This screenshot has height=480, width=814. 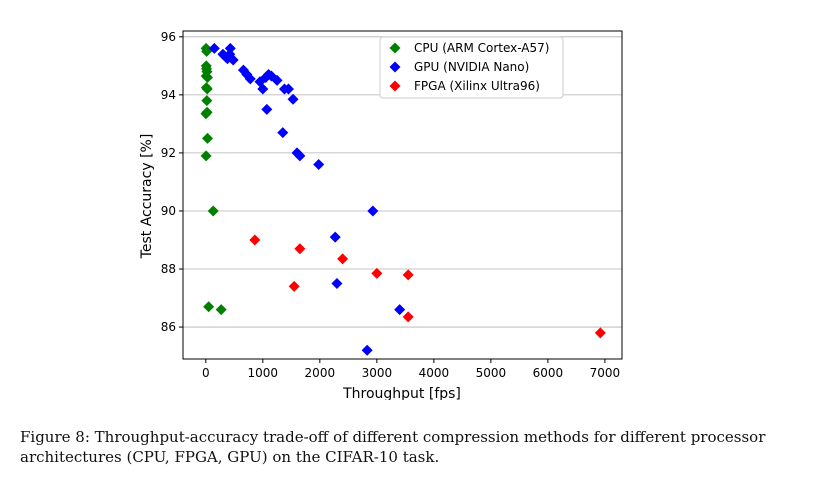 What do you see at coordinates (168, 327) in the screenshot?
I see `y-tick-label: 86` at bounding box center [168, 327].